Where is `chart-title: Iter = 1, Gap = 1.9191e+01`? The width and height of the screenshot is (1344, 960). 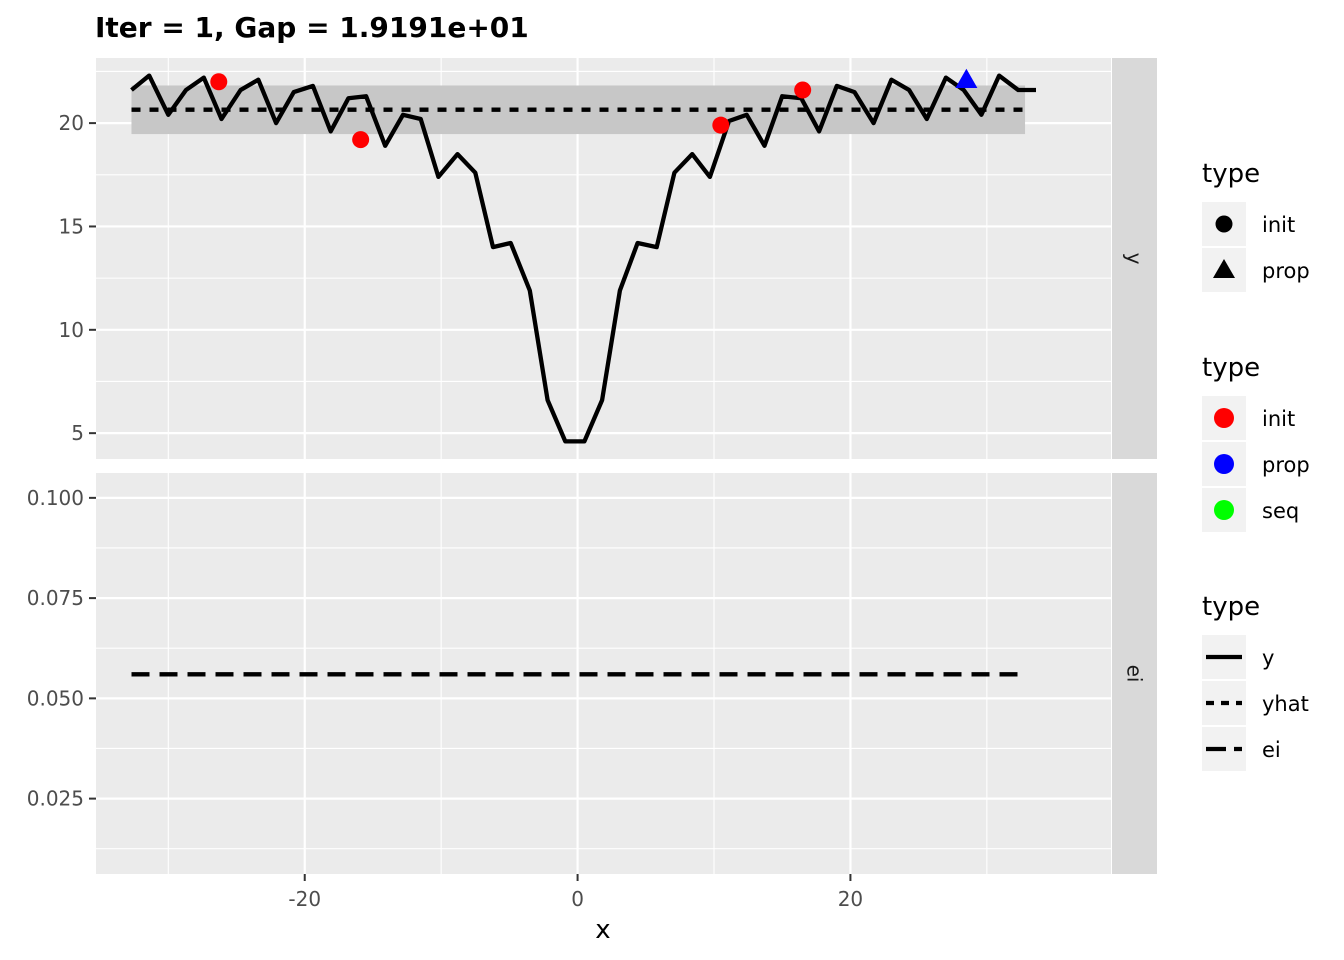 chart-title: Iter = 1, Gap = 1.9191e+01 is located at coordinates (312, 27).